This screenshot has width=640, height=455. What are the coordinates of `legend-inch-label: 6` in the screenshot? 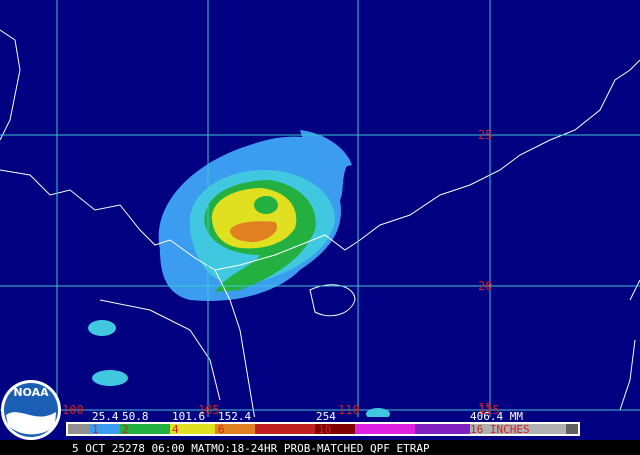 It's located at (221, 429).